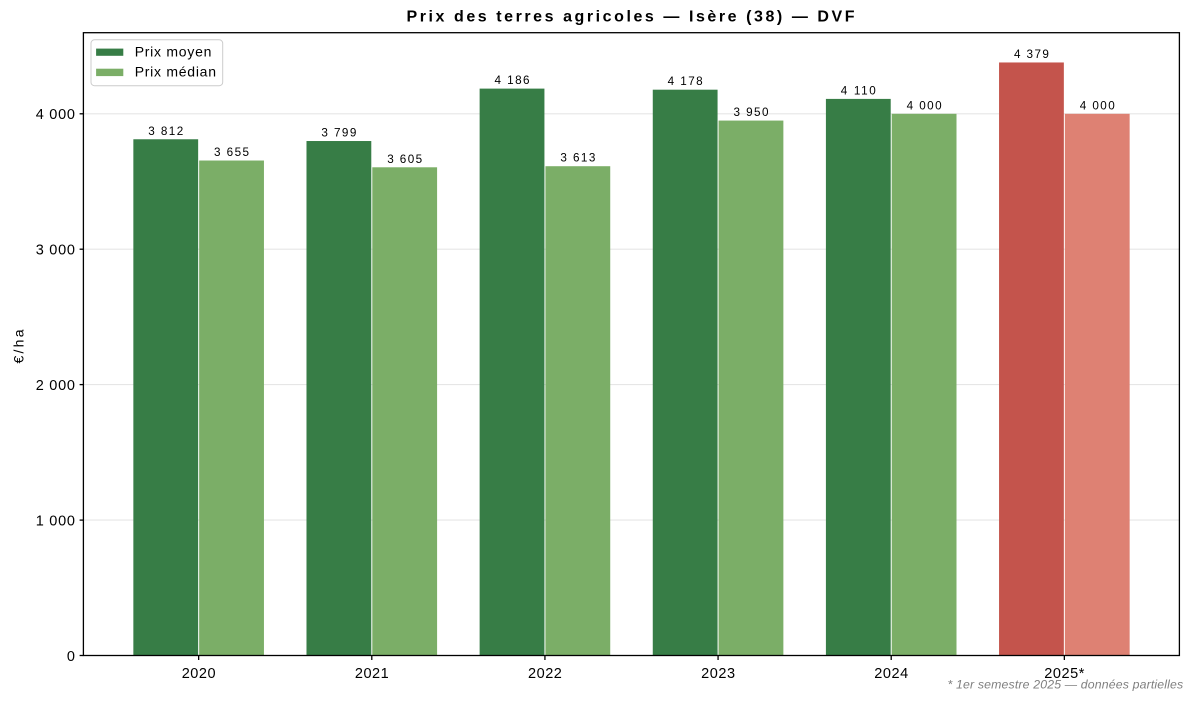 This screenshot has width=1193, height=705. I want to click on svg-text: 3 799, so click(338, 133).